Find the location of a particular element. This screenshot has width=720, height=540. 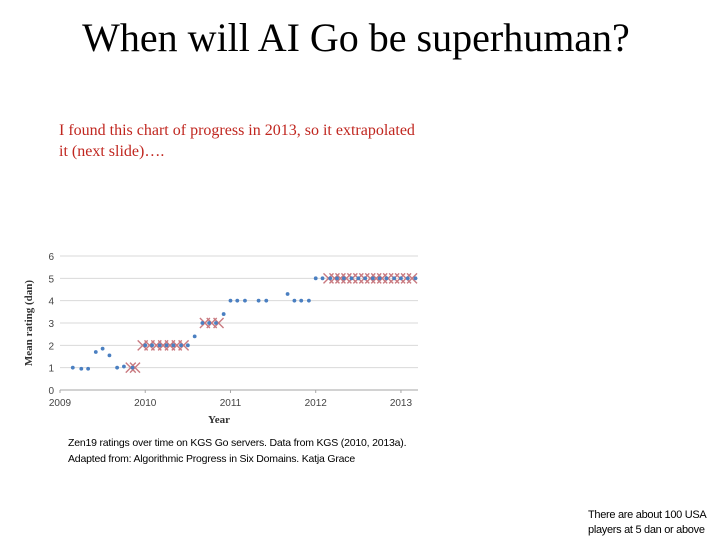

x-axis-label: Year is located at coordinates (219, 420).